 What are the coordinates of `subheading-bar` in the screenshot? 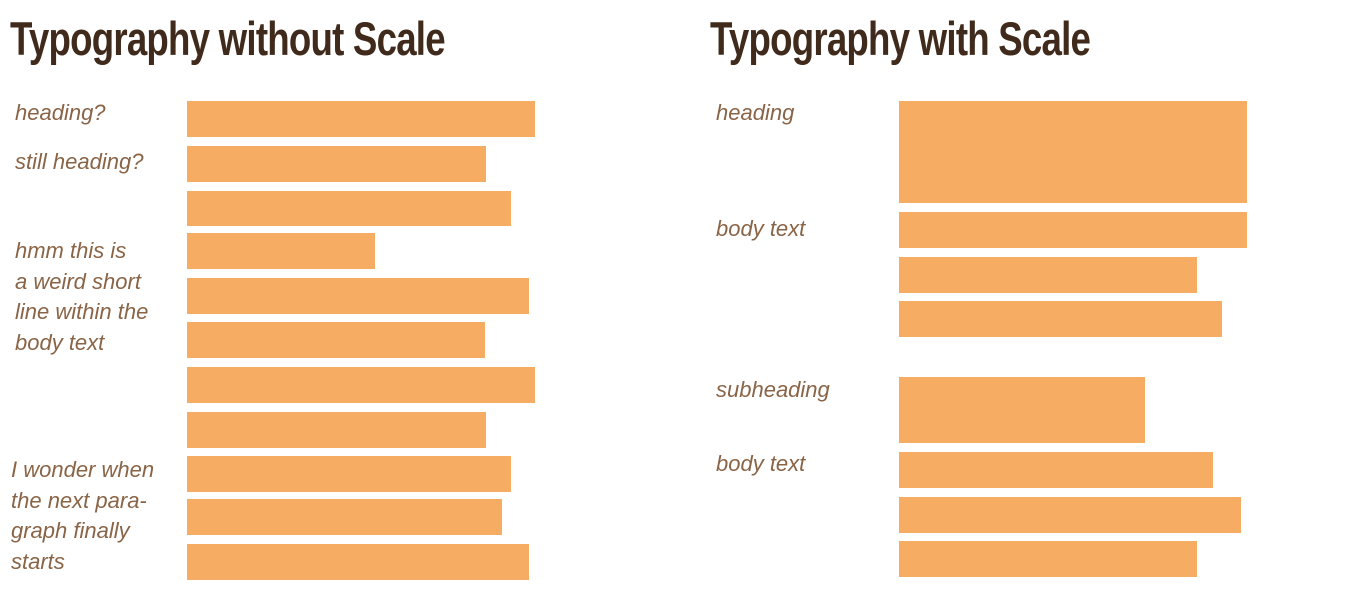 It's located at (1022, 410).